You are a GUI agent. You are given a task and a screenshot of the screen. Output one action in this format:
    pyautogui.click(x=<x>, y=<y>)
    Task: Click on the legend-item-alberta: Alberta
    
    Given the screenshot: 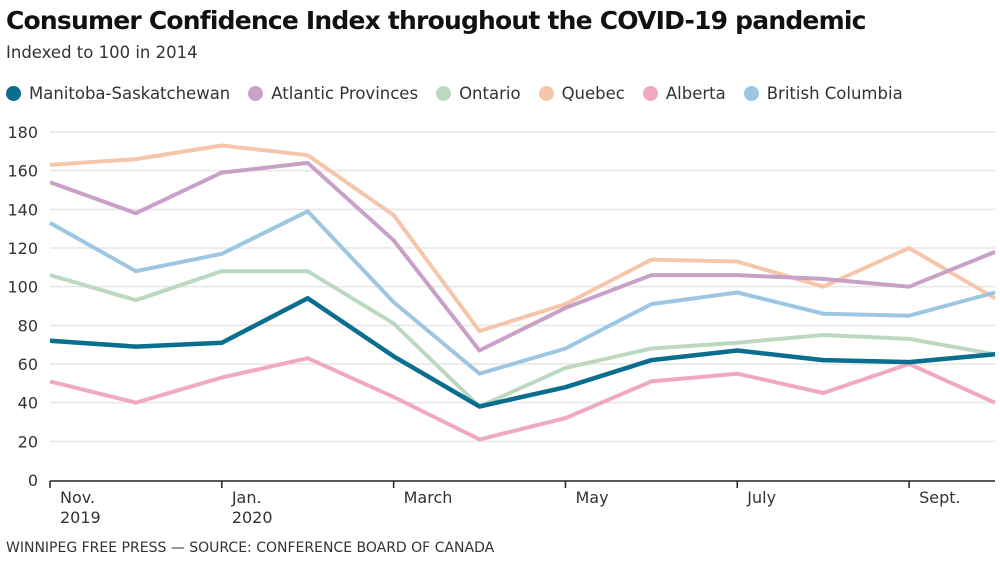 What is the action you would take?
    pyautogui.click(x=684, y=93)
    